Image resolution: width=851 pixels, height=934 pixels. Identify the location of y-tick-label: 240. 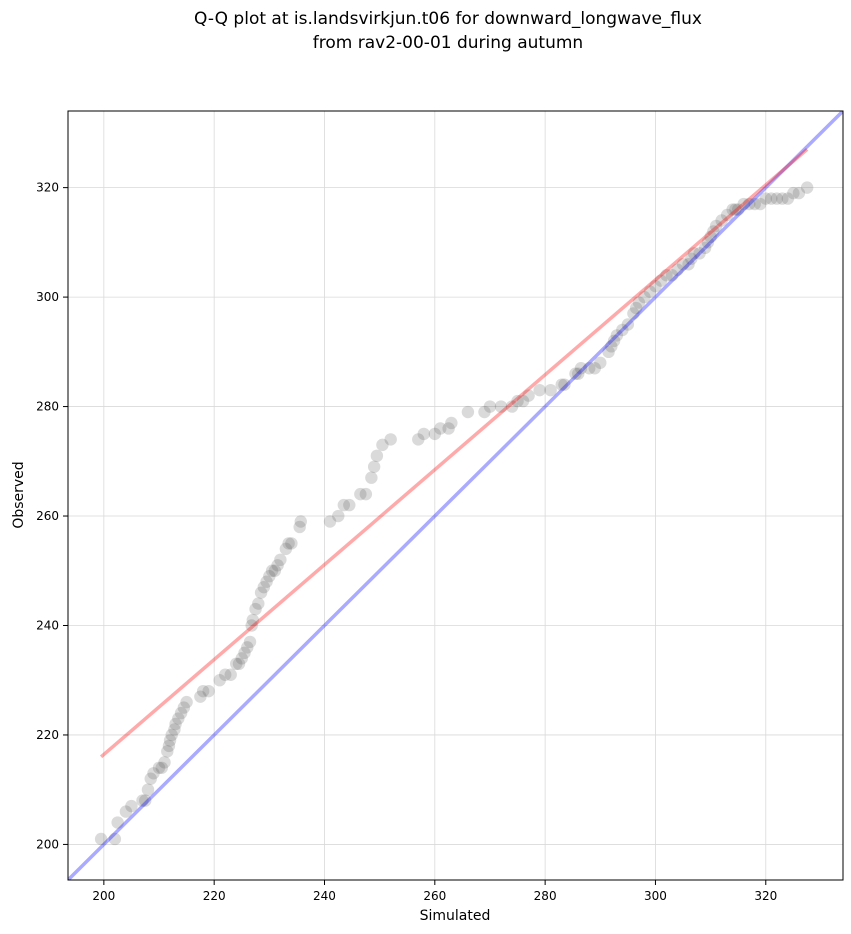
(47, 625).